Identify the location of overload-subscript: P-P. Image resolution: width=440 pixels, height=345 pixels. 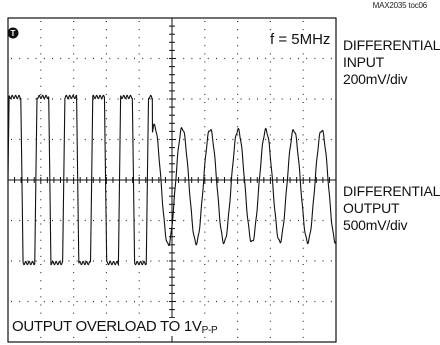
(209, 330).